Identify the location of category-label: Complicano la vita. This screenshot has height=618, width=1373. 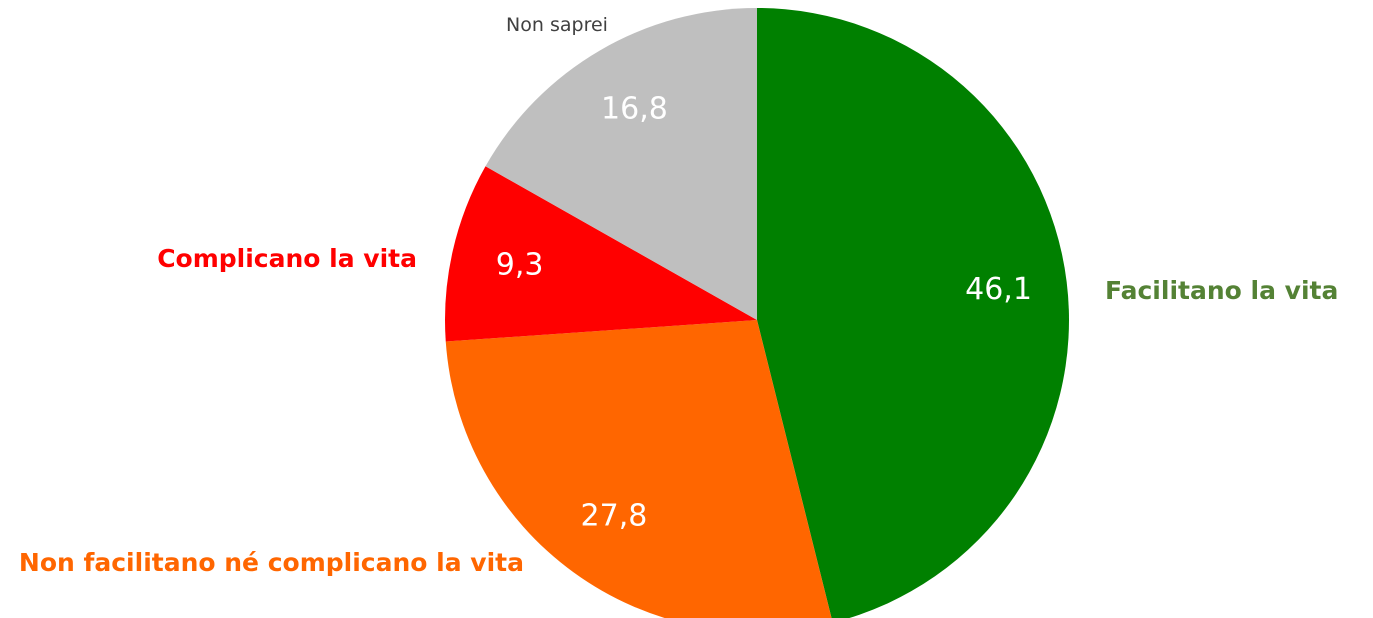
(287, 258).